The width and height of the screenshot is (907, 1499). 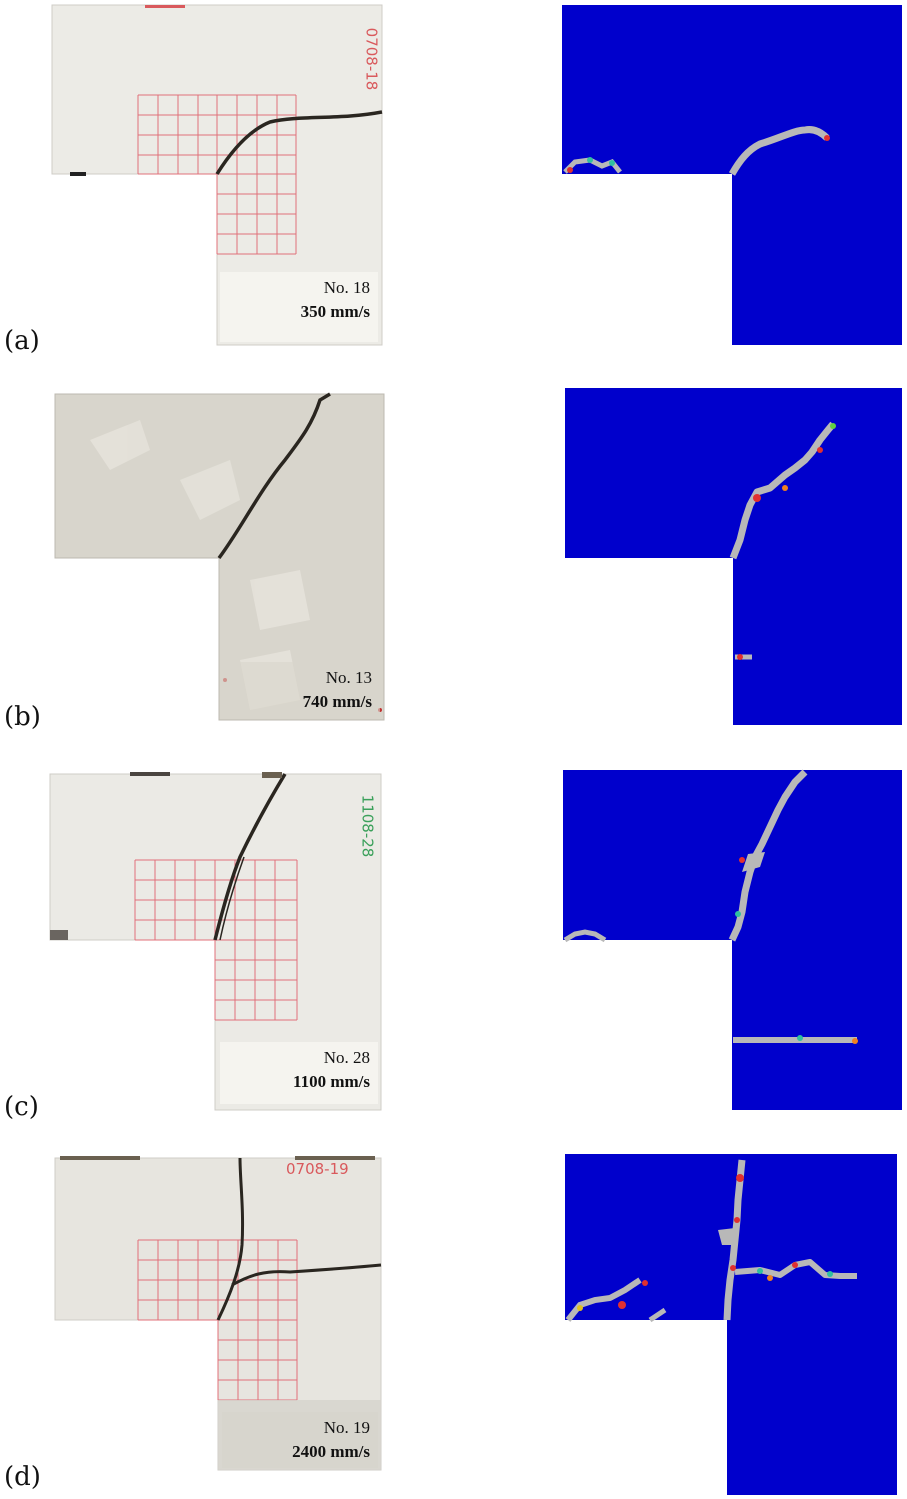 What do you see at coordinates (331, 1451) in the screenshot?
I see `loading-speed: 2400 mm/s` at bounding box center [331, 1451].